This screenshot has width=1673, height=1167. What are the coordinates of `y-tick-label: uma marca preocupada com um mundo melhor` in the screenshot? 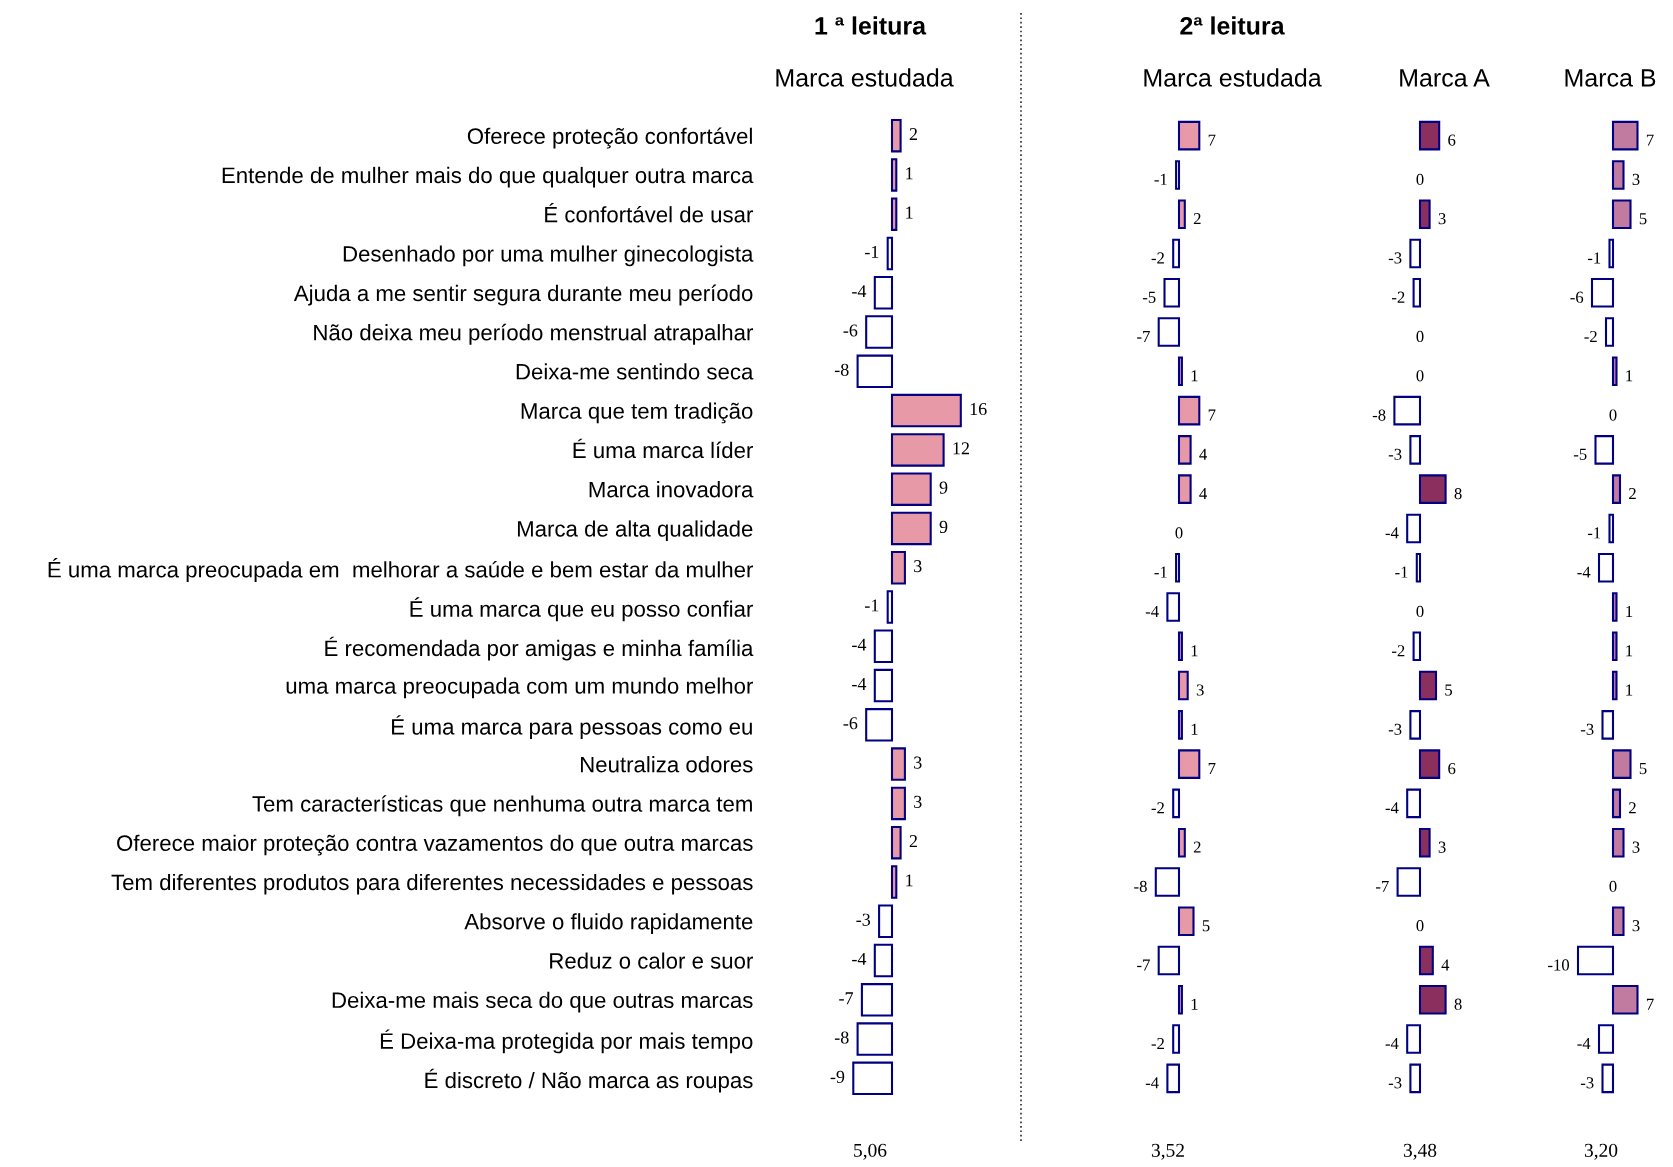 It's located at (519, 688).